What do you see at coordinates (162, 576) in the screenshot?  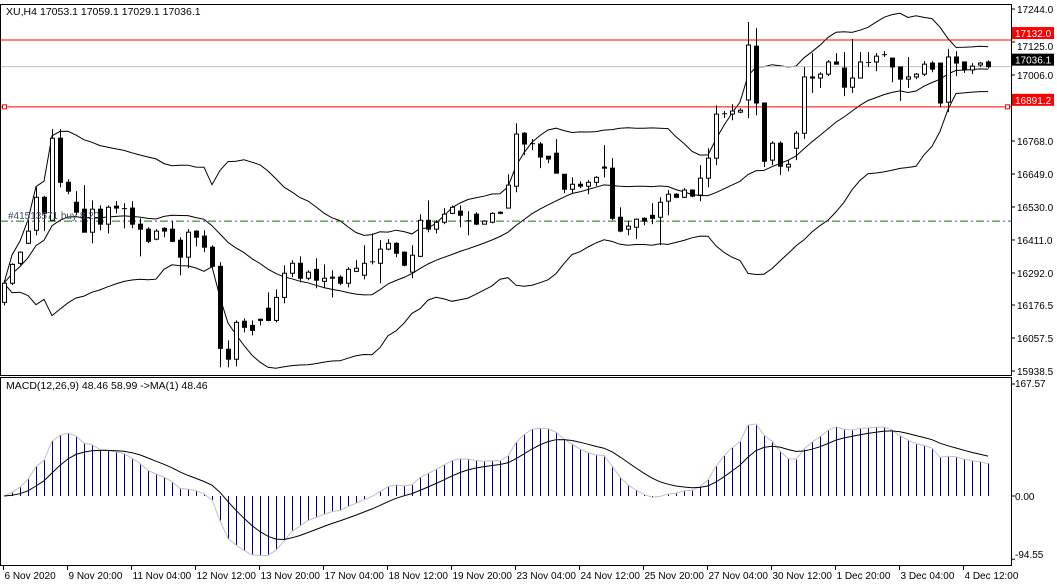 I see `time-tick-label: 11 Nov 04:00` at bounding box center [162, 576].